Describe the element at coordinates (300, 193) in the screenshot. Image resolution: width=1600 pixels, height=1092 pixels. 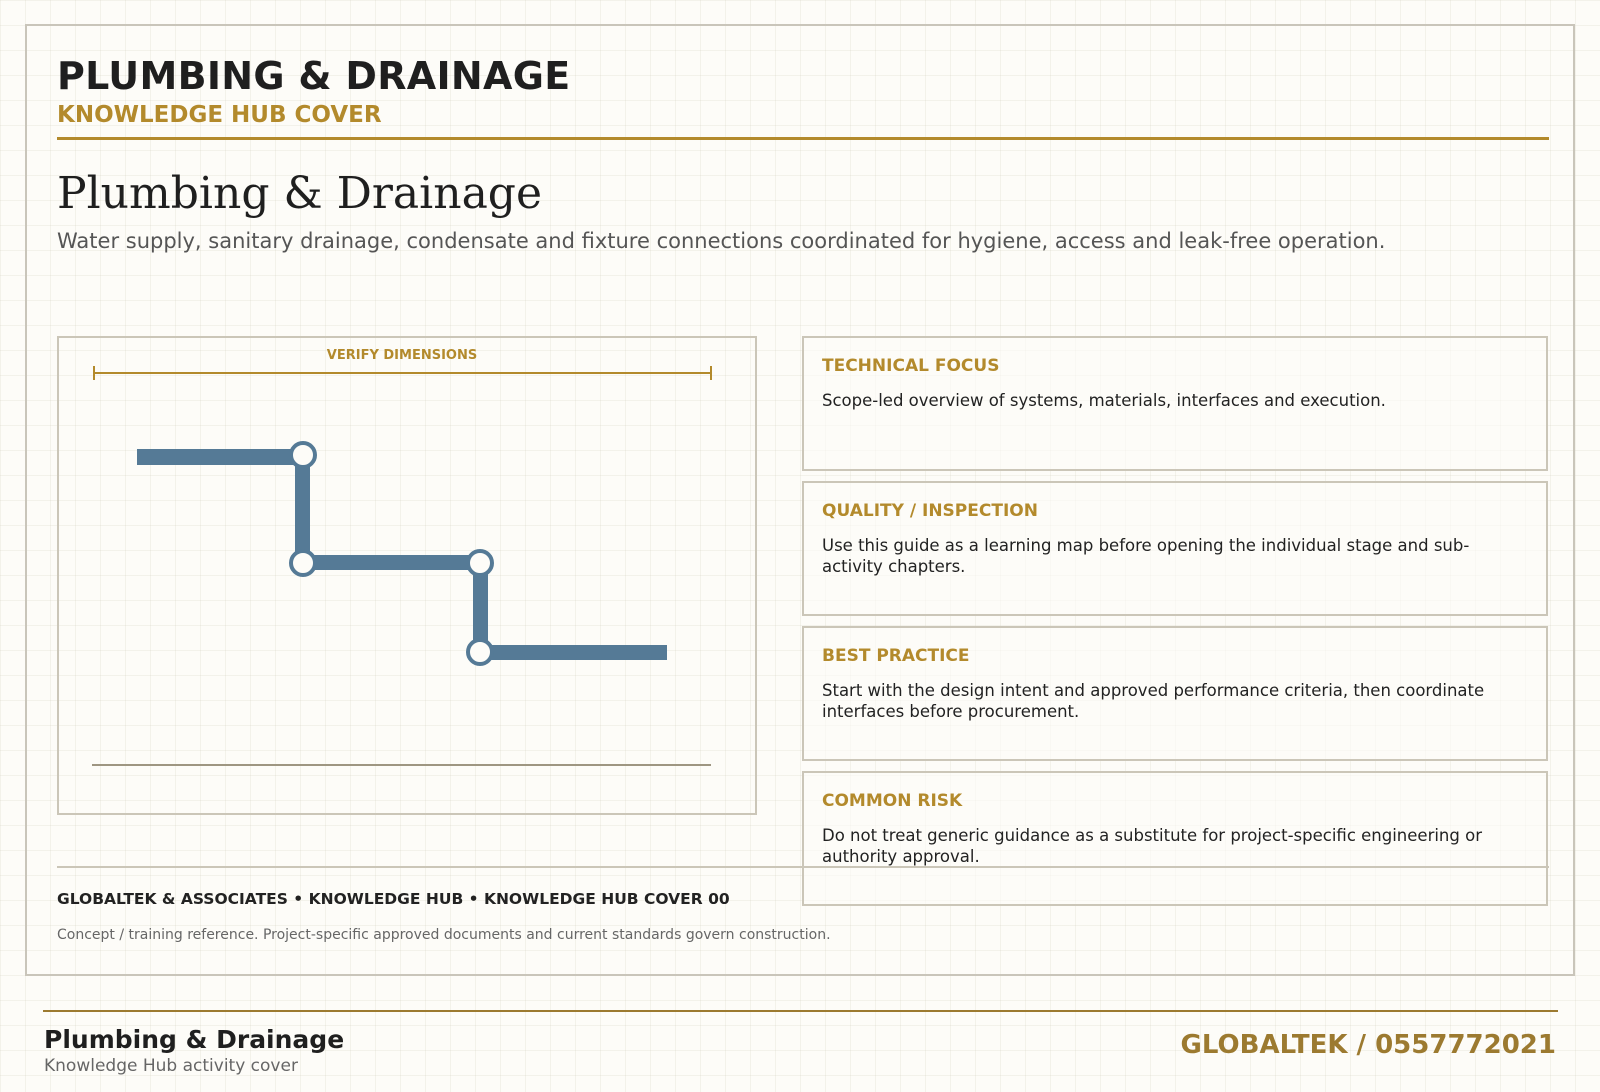
I see `page-title: Plumbing & Drainage` at that location.